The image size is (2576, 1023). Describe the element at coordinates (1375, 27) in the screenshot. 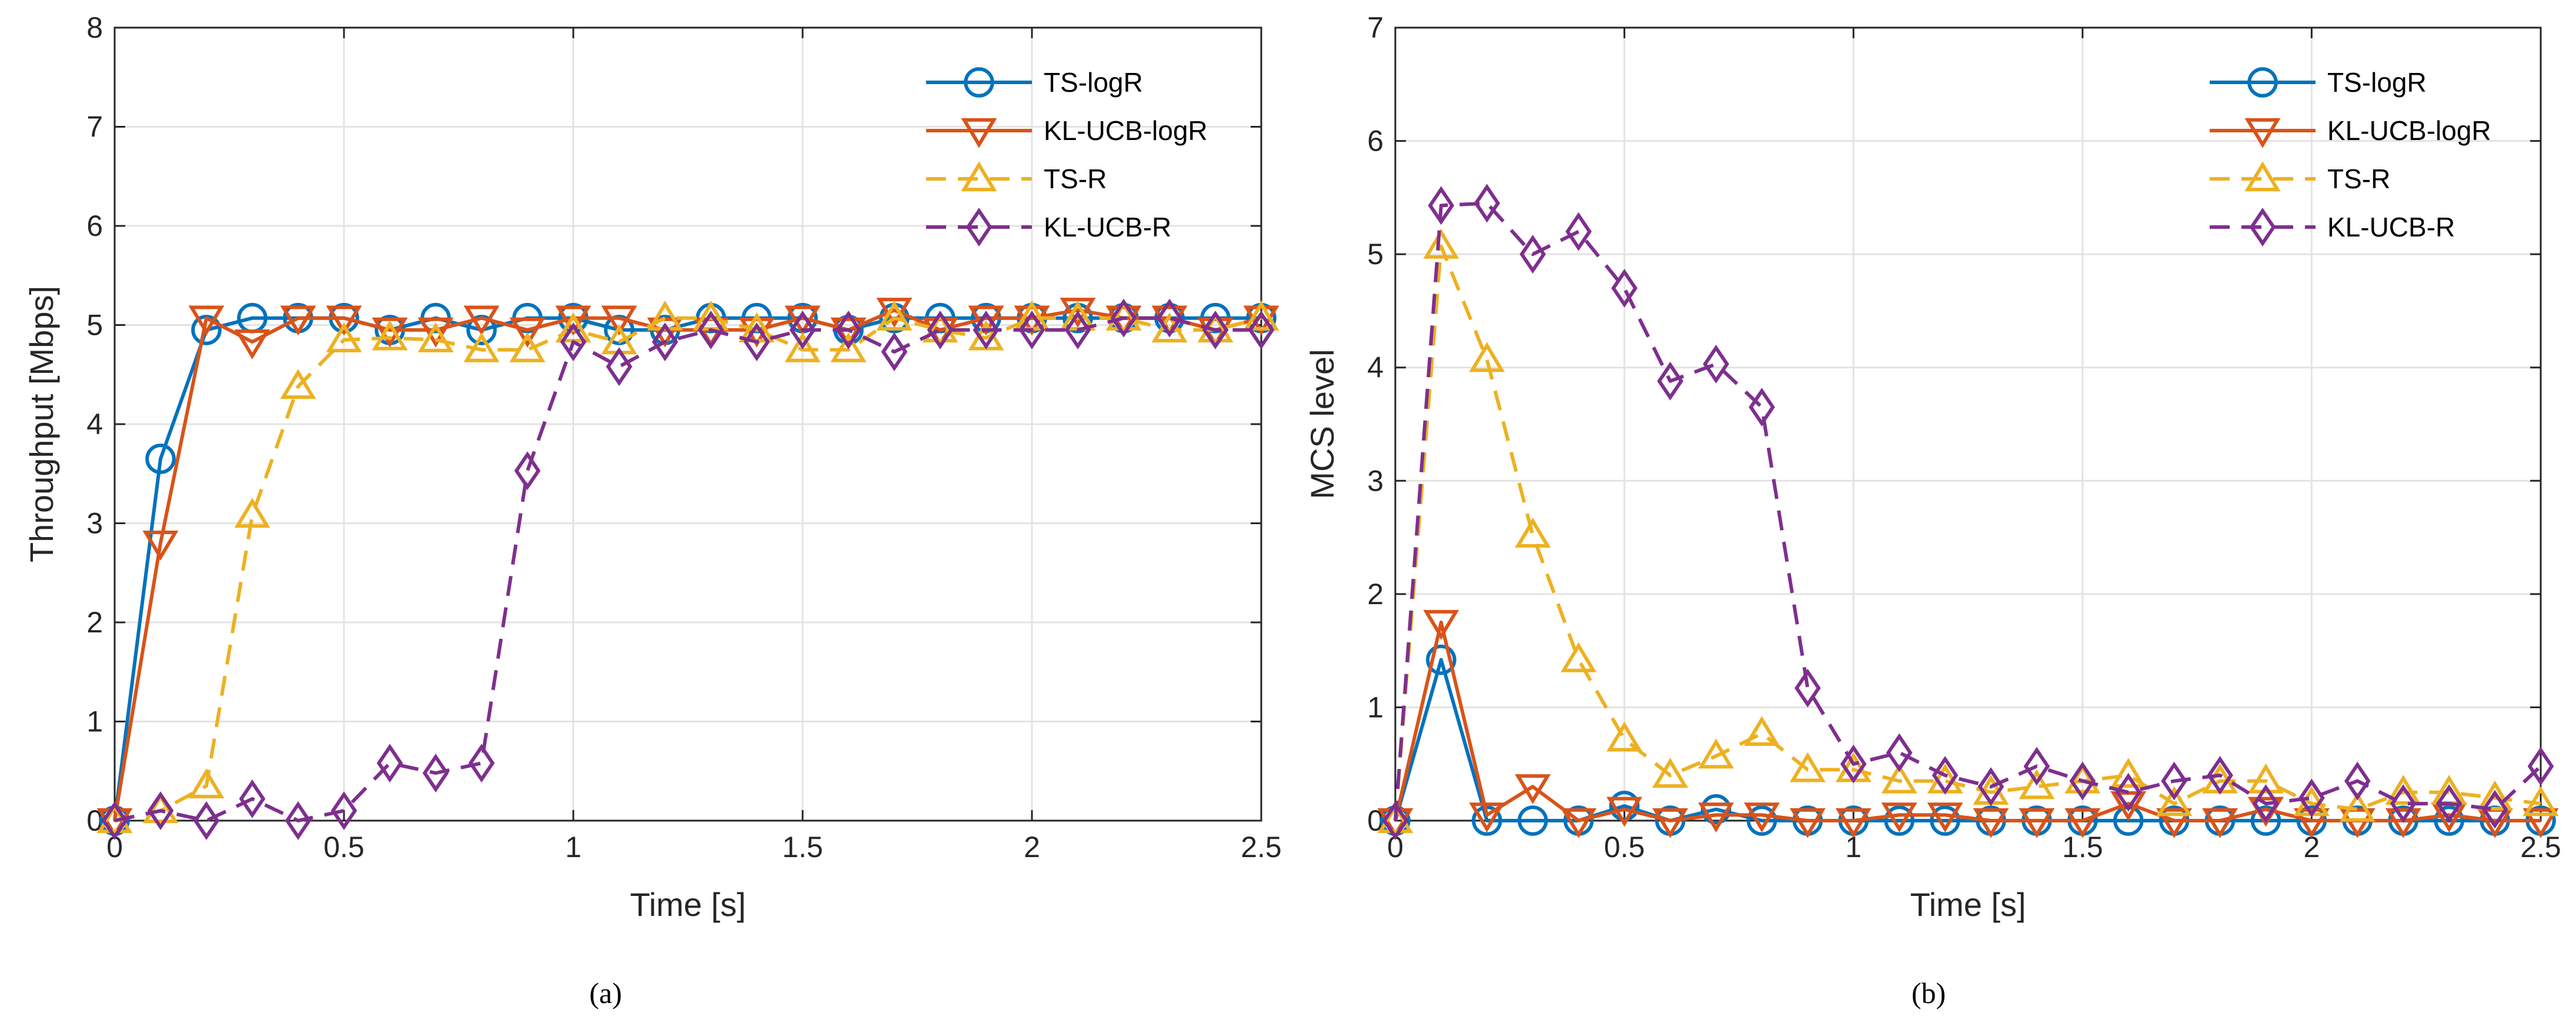

I see `chart-b-y-tick-label: 7` at that location.